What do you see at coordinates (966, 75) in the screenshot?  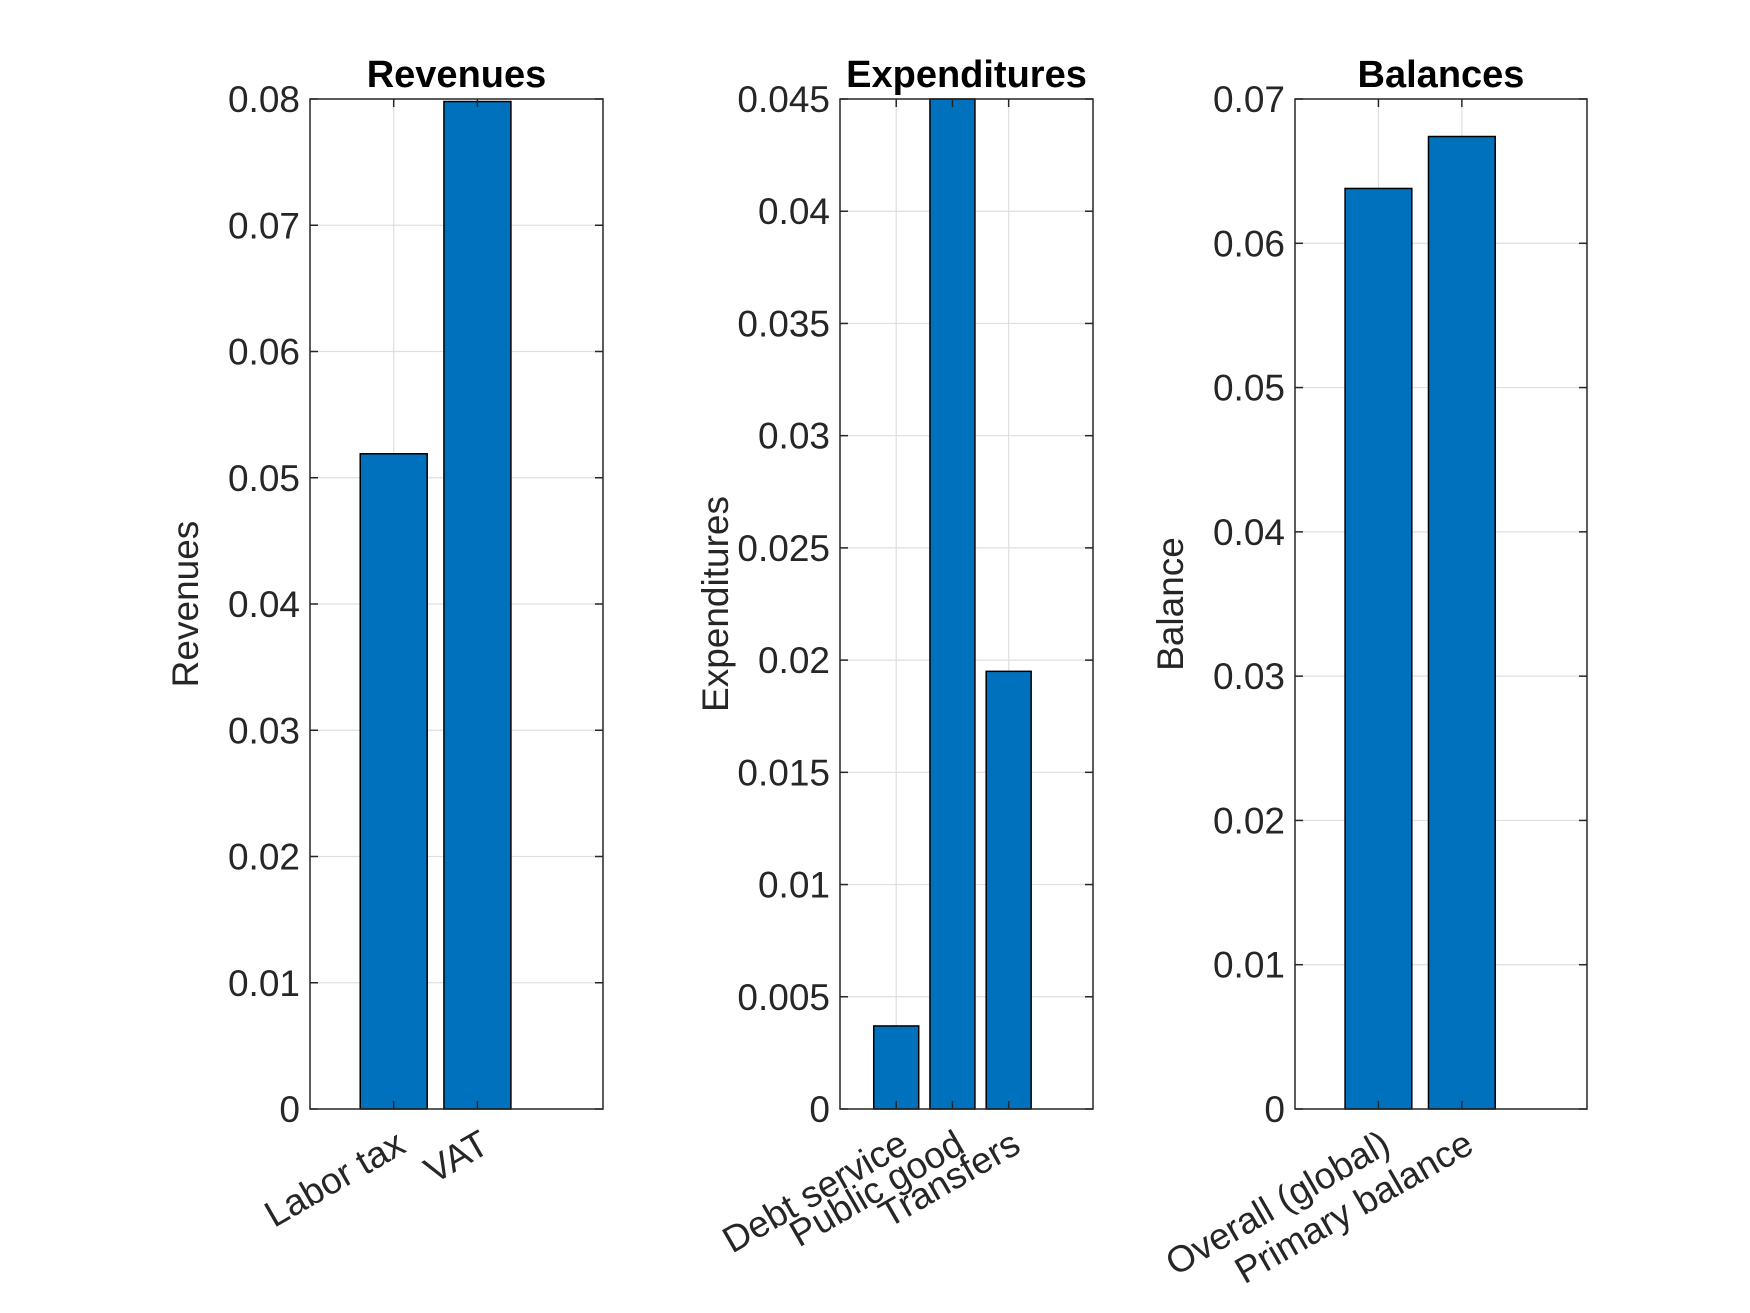 I see `expenditures-title: Expenditures` at bounding box center [966, 75].